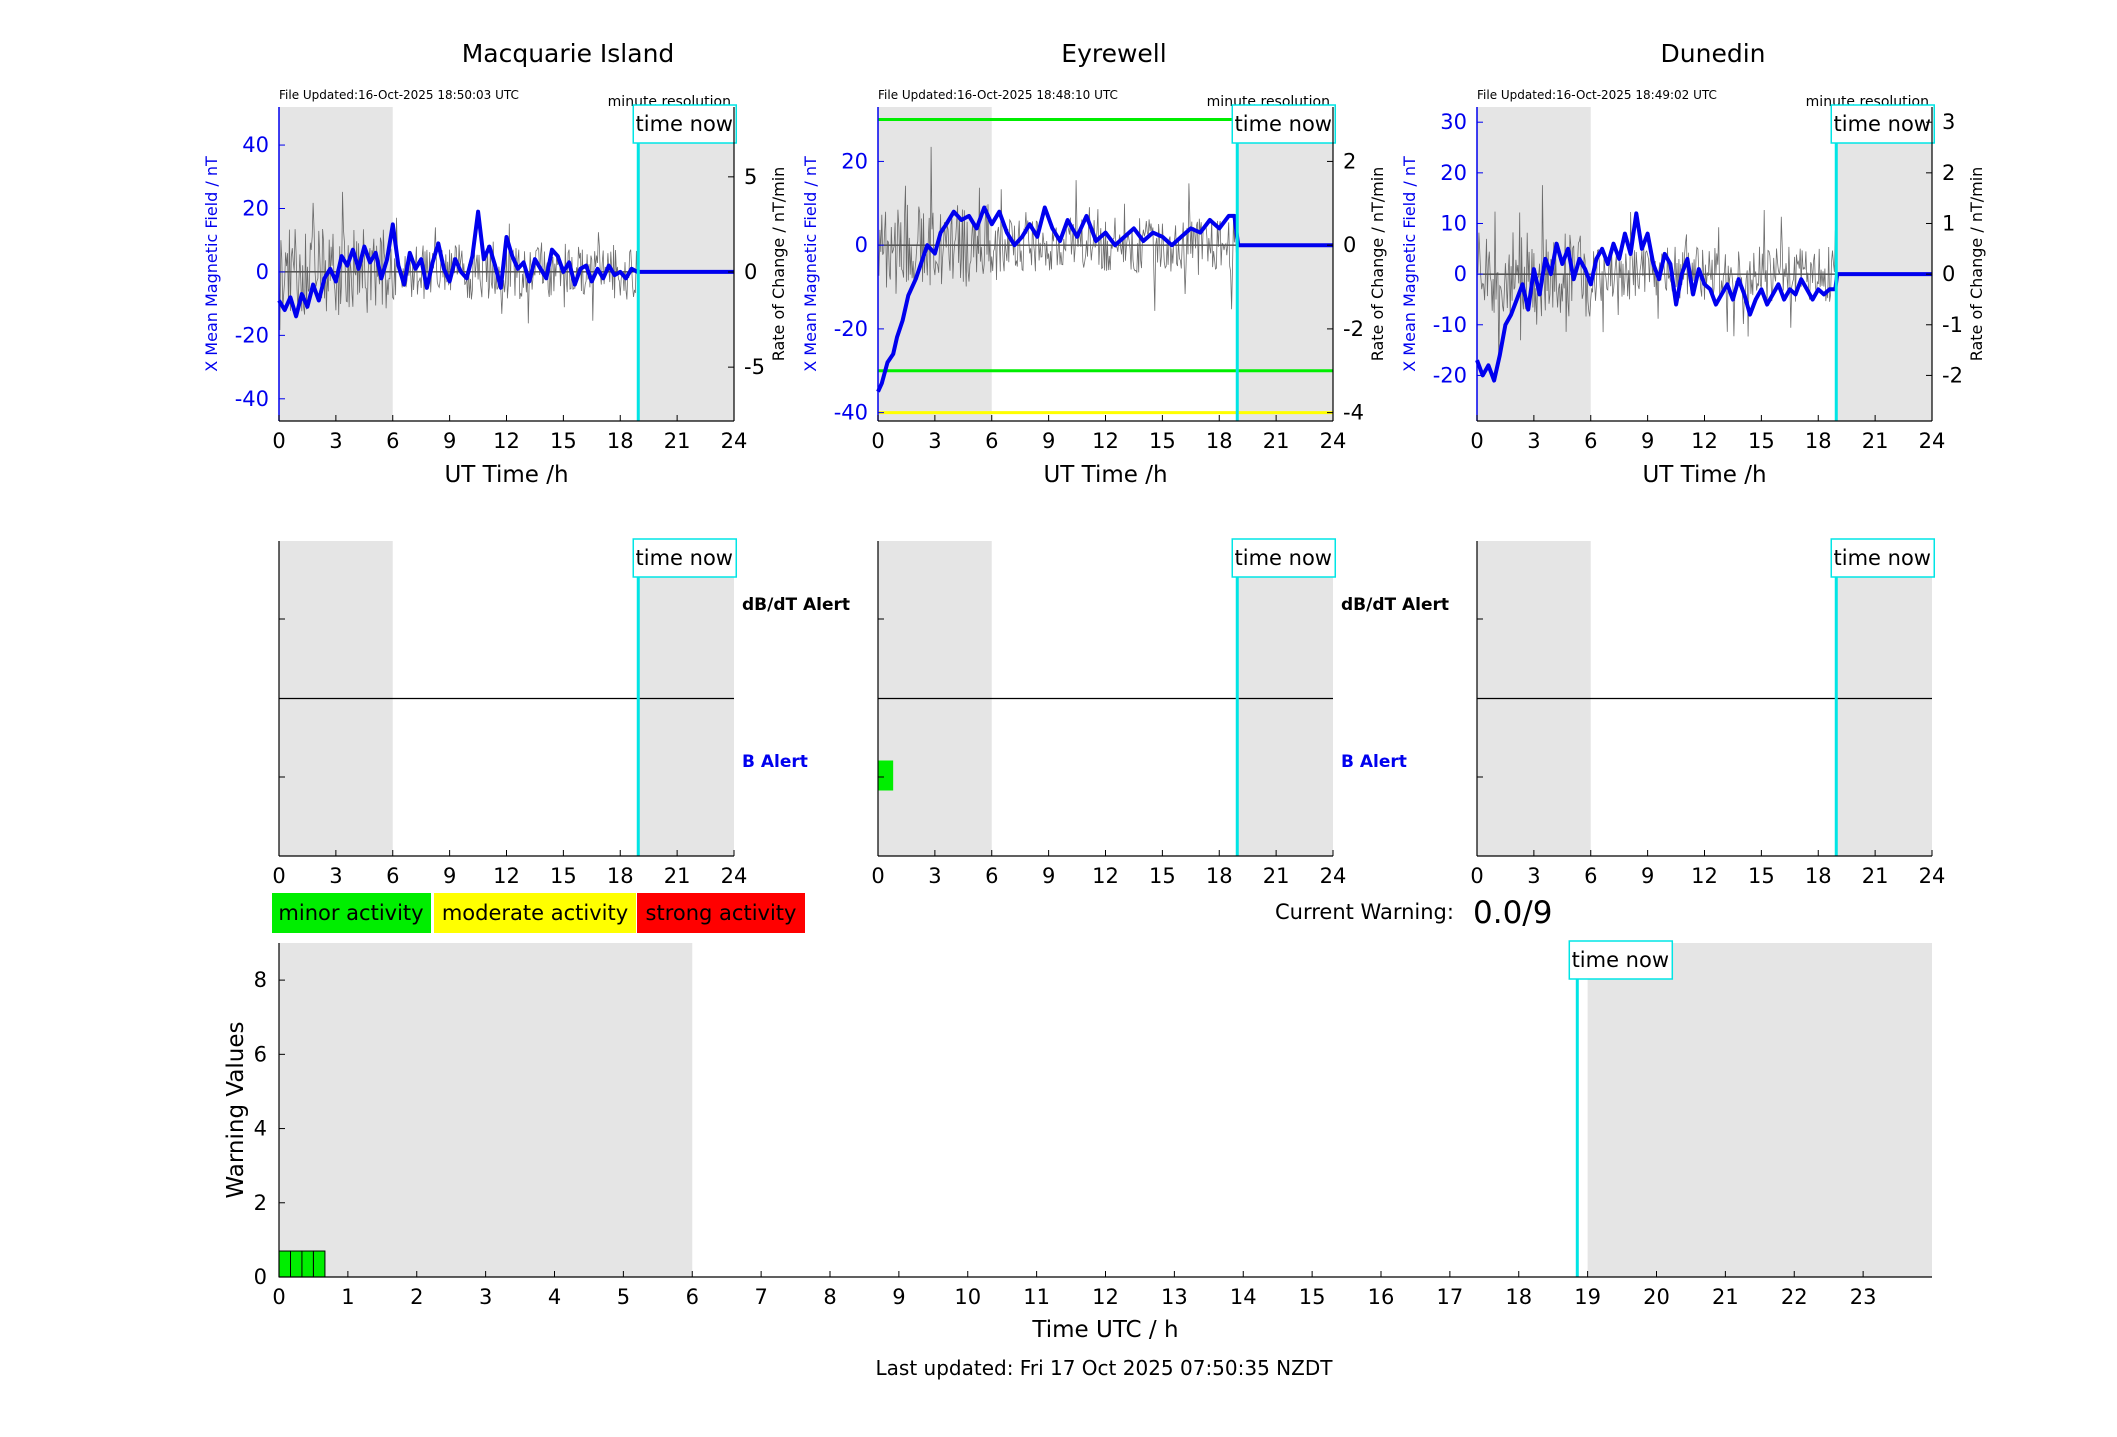 Image resolution: width=2117 pixels, height=1437 pixels. What do you see at coordinates (1932, 441) in the screenshot?
I see `station-x-tick-label: 24` at bounding box center [1932, 441].